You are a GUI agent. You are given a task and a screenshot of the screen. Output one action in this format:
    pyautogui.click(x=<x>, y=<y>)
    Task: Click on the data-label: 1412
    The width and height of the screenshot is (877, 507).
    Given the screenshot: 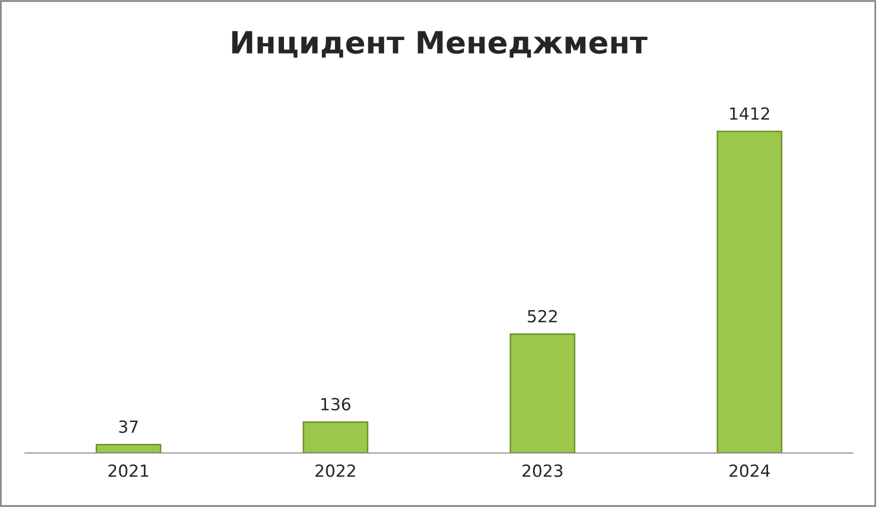 What is the action you would take?
    pyautogui.click(x=750, y=113)
    